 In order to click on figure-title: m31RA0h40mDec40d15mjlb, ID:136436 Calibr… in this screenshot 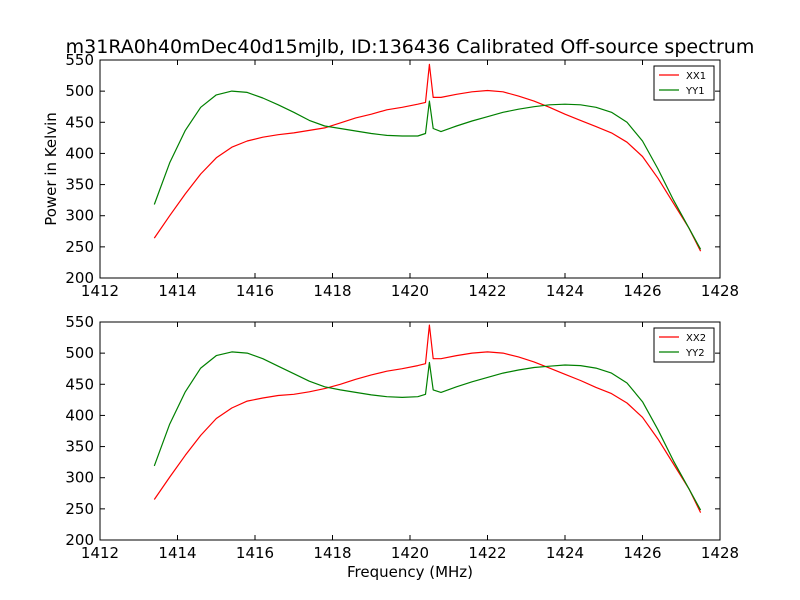, I will do `click(410, 47)`.